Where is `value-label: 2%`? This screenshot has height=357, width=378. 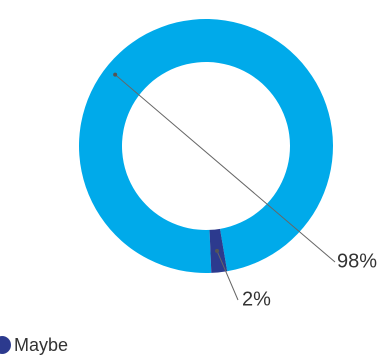
value-label: 2% is located at coordinates (256, 299).